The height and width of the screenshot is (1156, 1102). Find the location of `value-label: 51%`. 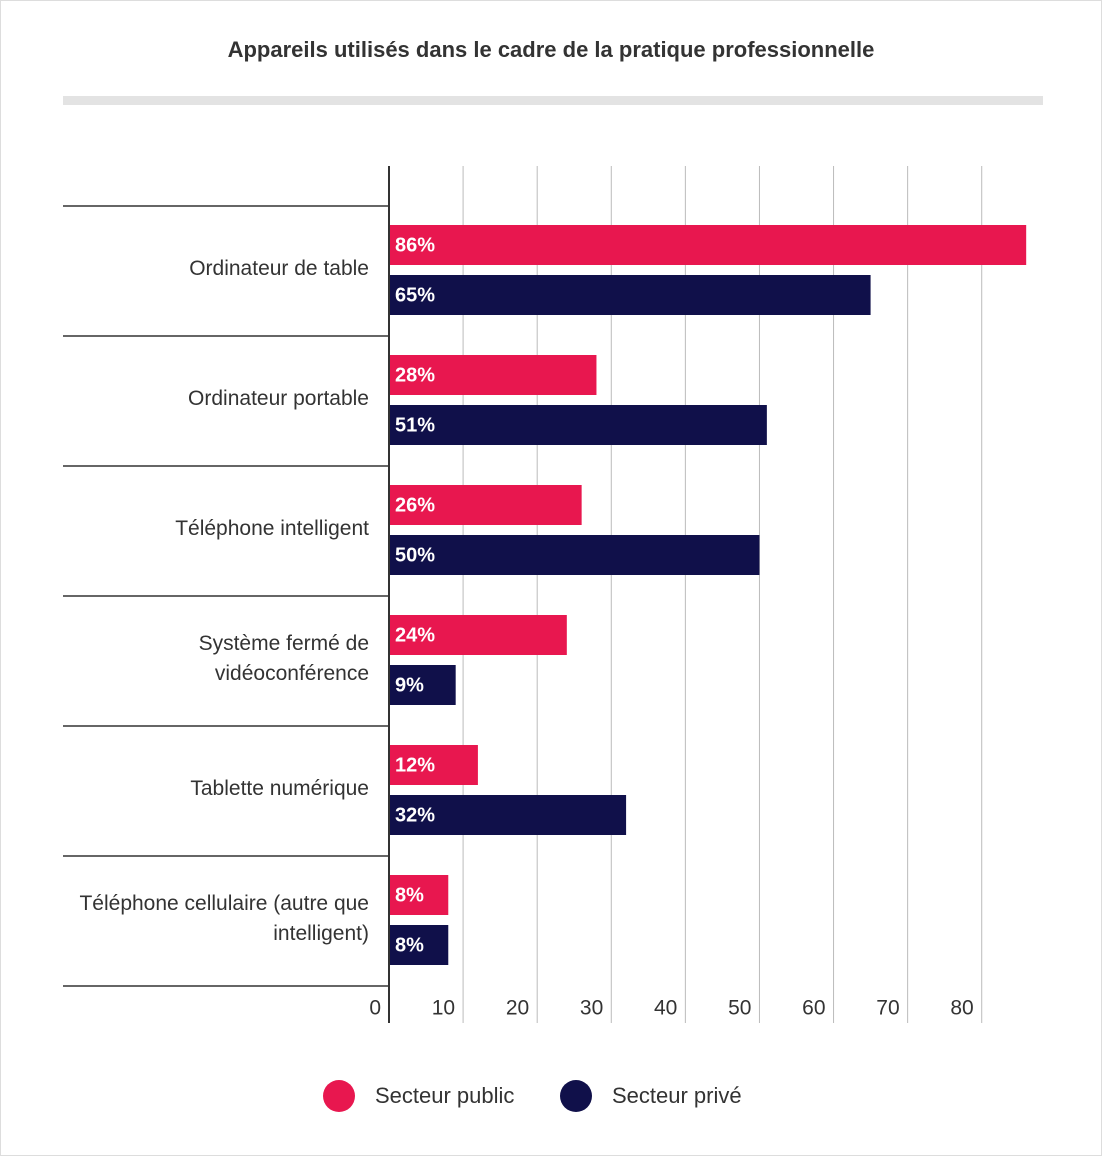

value-label: 51% is located at coordinates (415, 425).